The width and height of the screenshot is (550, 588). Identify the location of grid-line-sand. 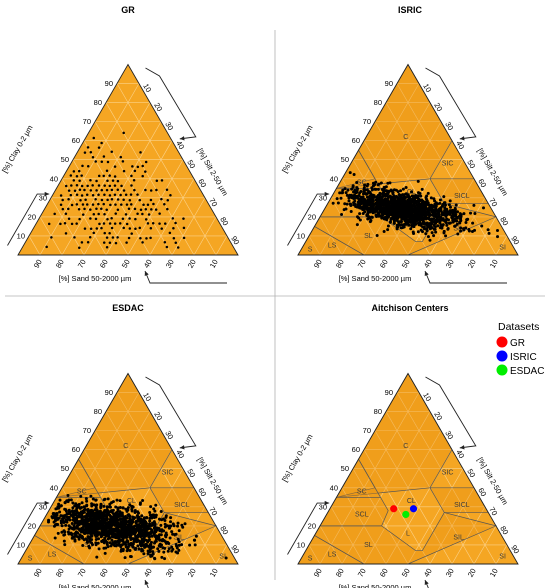
(380, 516).